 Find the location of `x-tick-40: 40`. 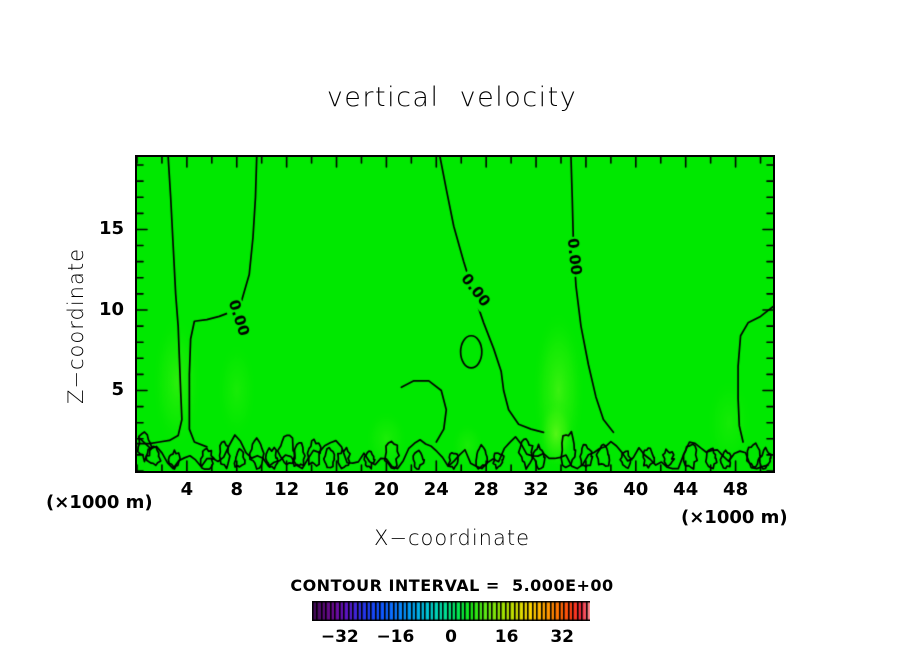

x-tick-40: 40 is located at coordinates (636, 489).